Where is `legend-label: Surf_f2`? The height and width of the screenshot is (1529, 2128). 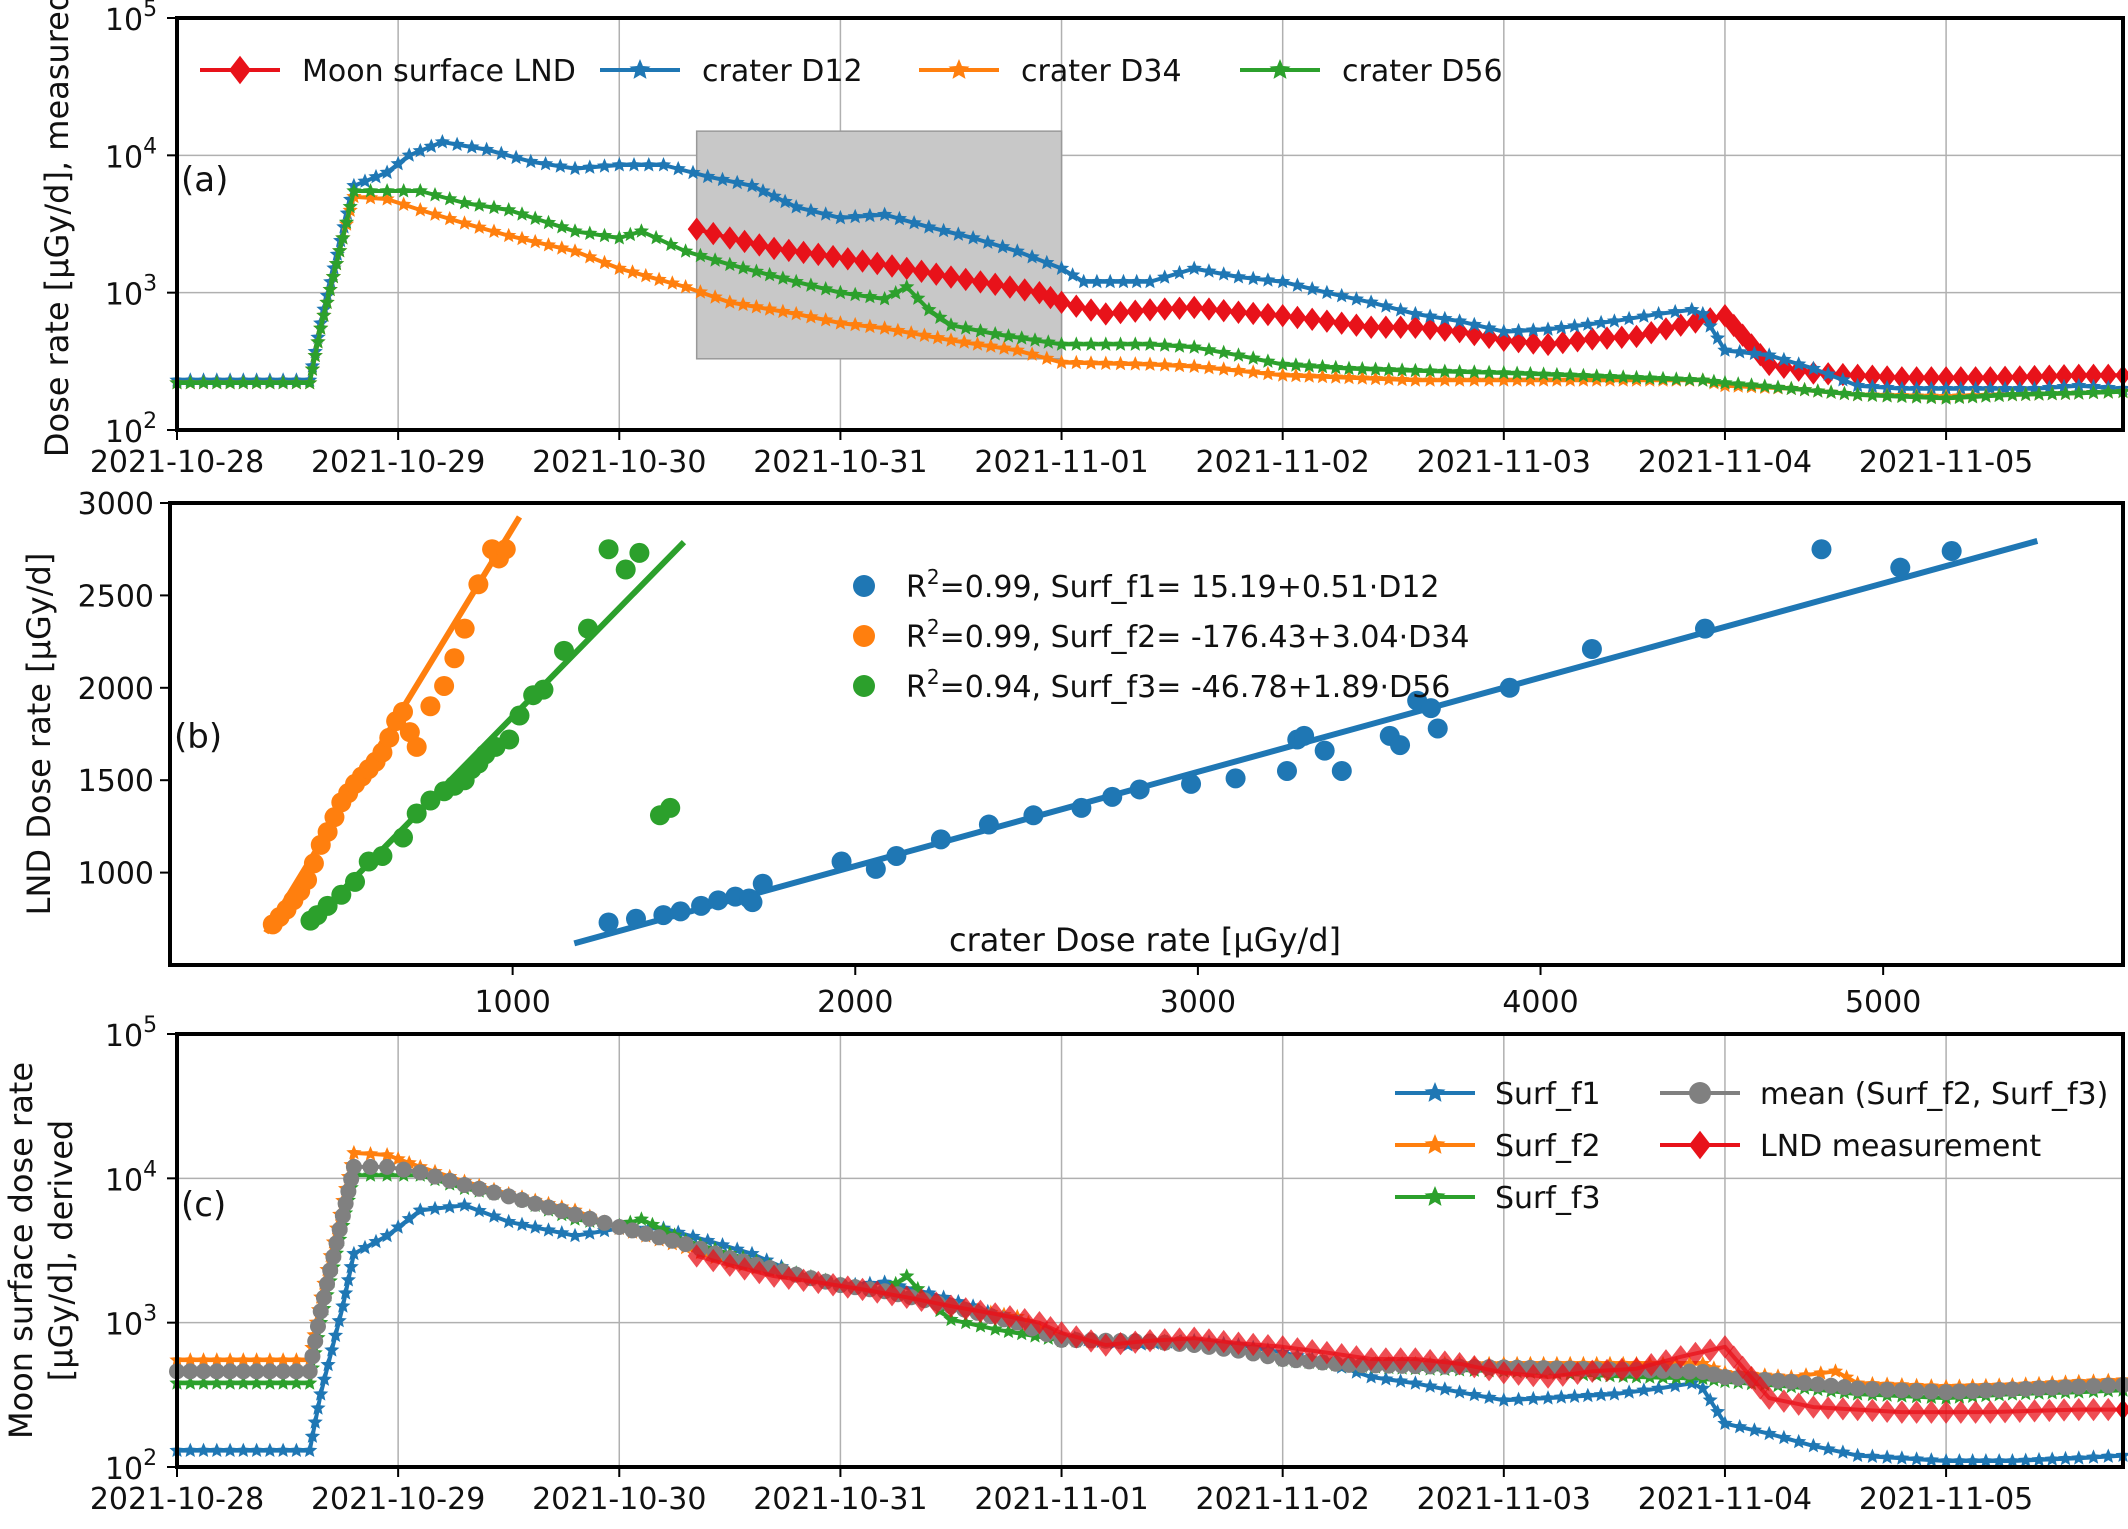
legend-label: Surf_f2 is located at coordinates (1548, 1146).